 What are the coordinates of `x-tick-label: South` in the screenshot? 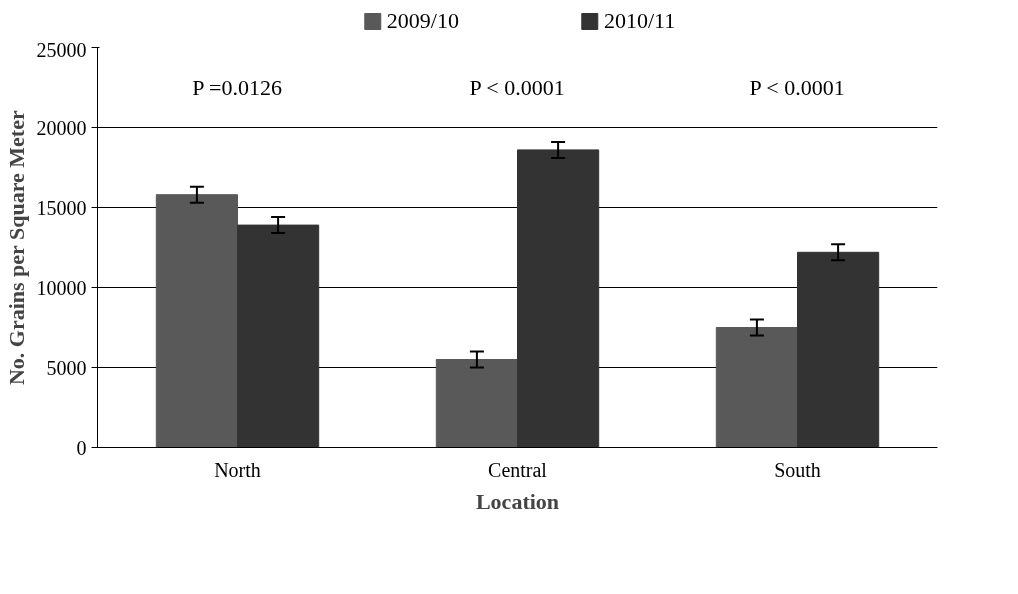 It's located at (797, 469).